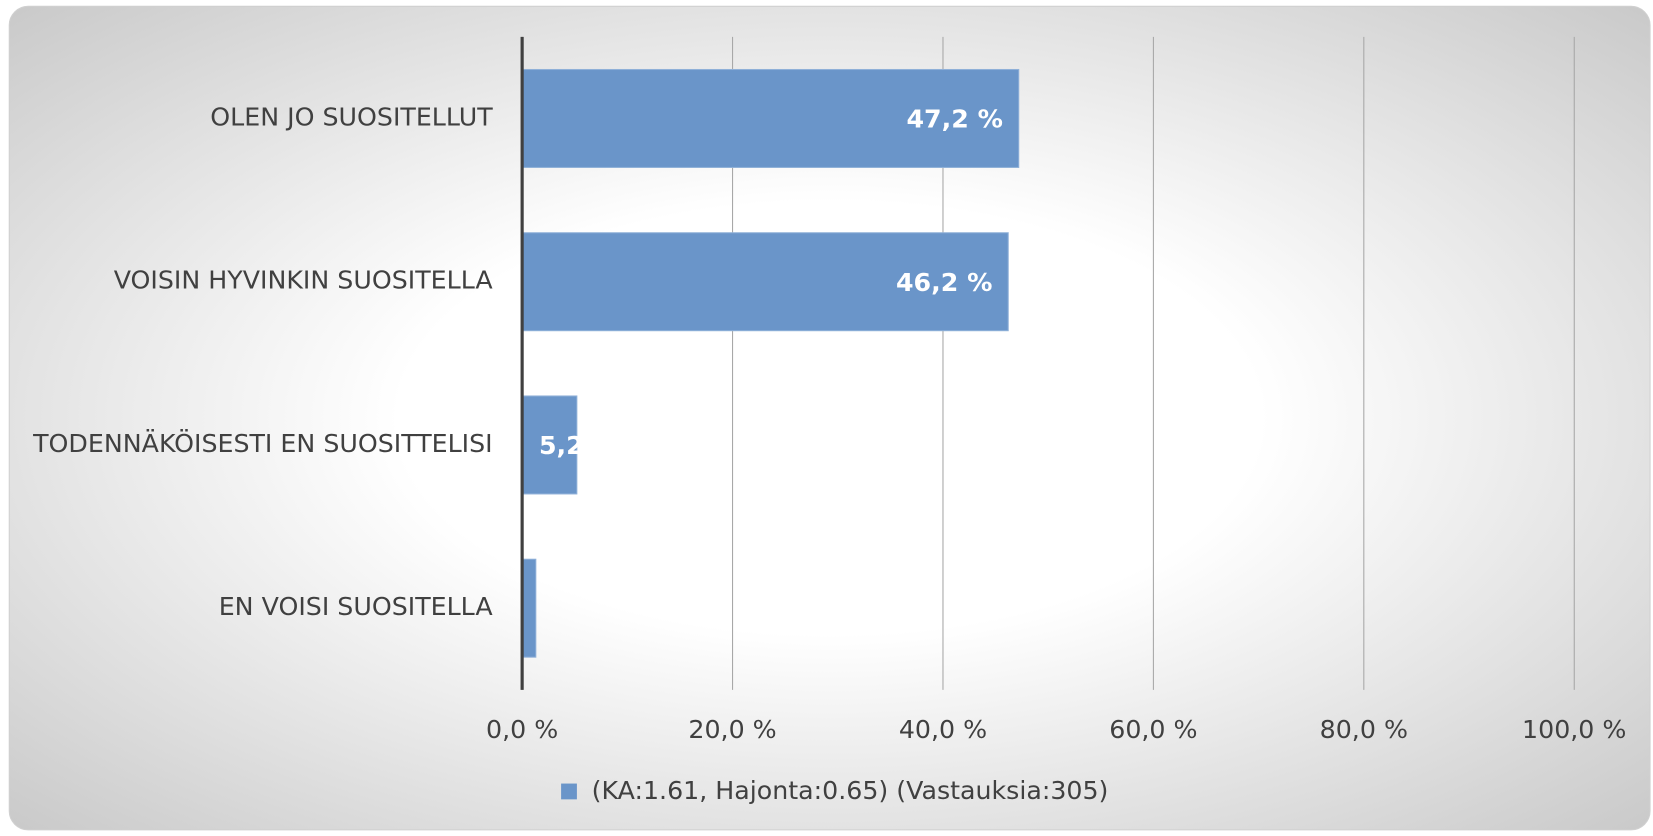 The width and height of the screenshot is (1653, 836). Describe the element at coordinates (943, 729) in the screenshot. I see `x-tick-label: 40,0 %` at that location.